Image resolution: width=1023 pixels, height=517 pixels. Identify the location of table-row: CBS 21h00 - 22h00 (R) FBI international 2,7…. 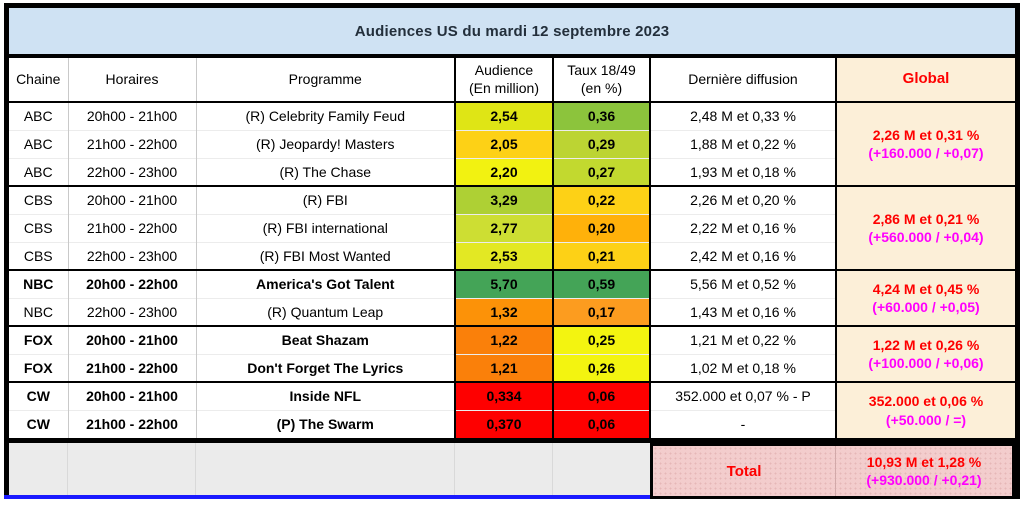
(512, 227).